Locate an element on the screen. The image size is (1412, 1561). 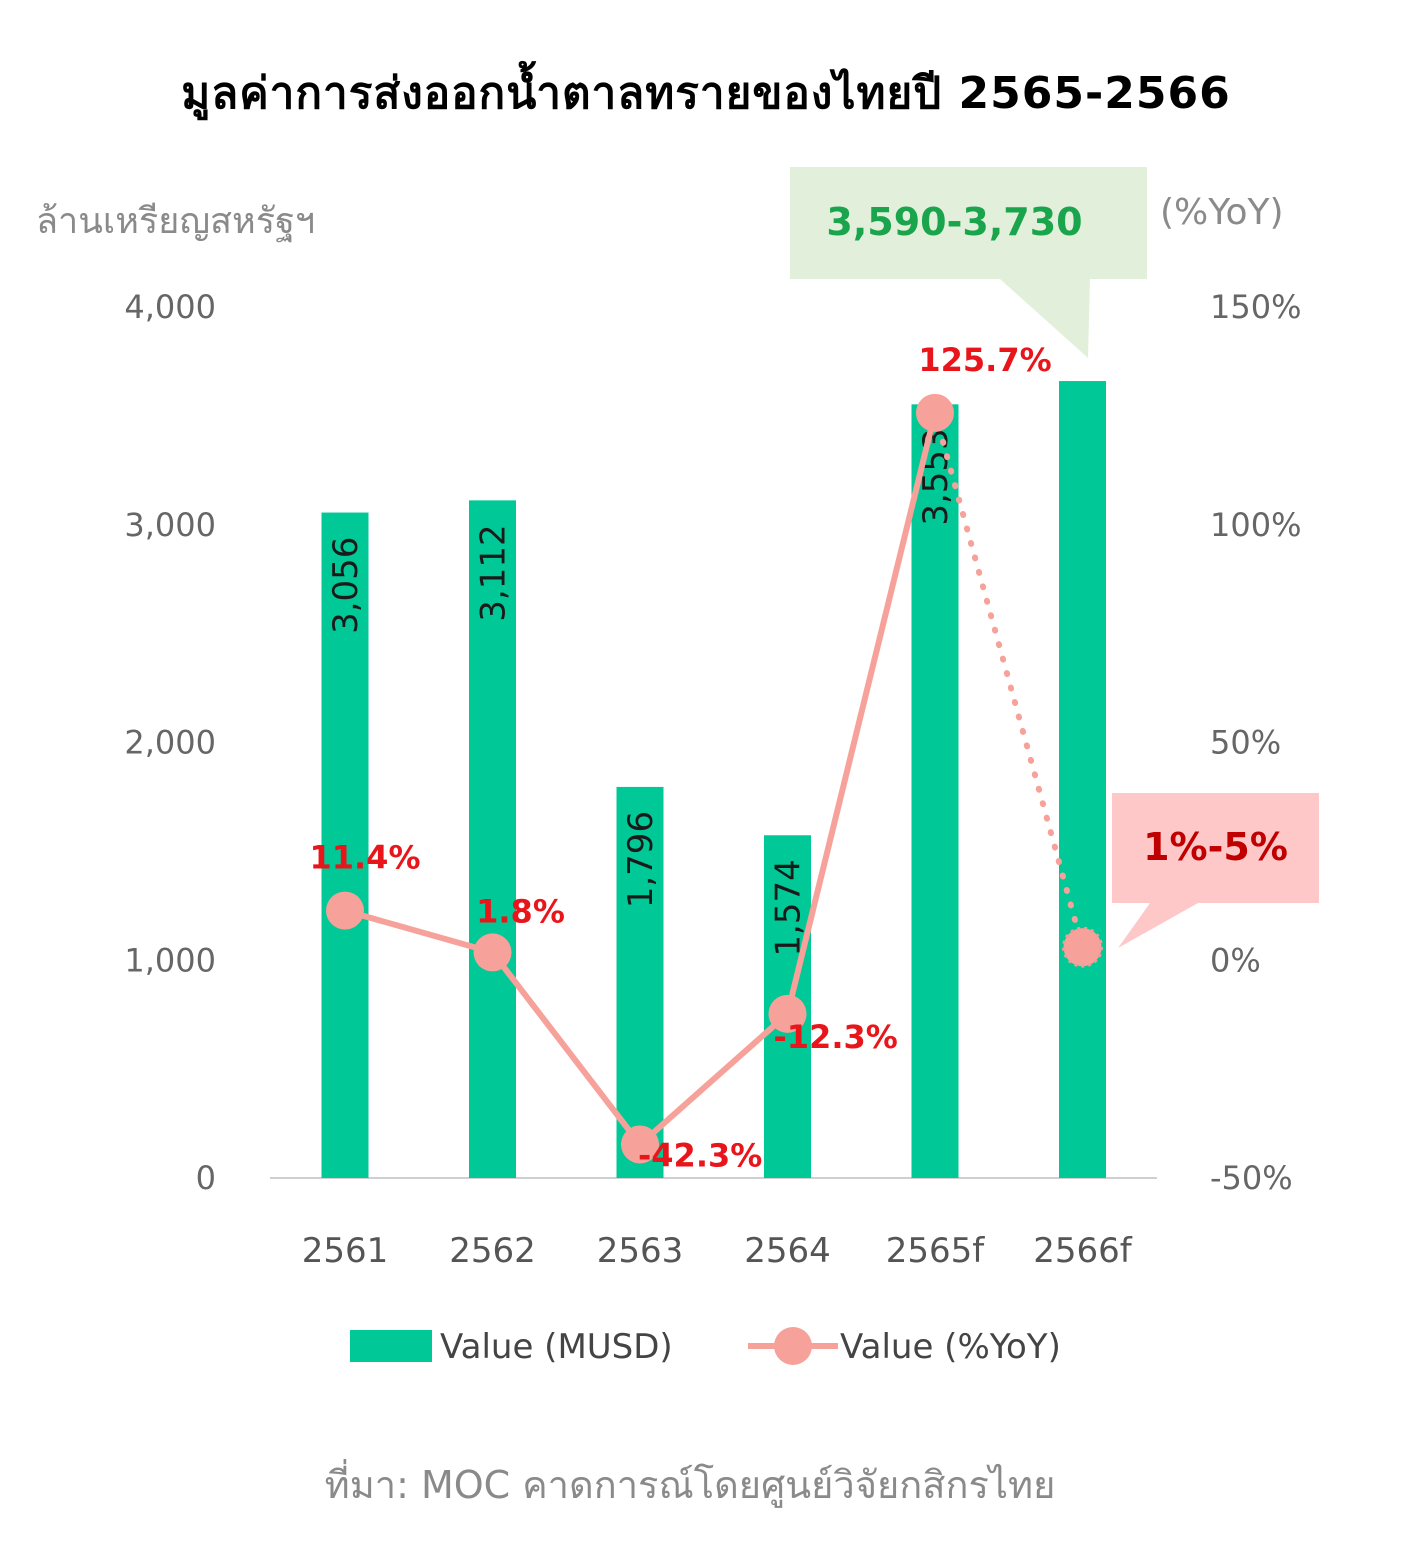
category-label: 2563 is located at coordinates (640, 1251).